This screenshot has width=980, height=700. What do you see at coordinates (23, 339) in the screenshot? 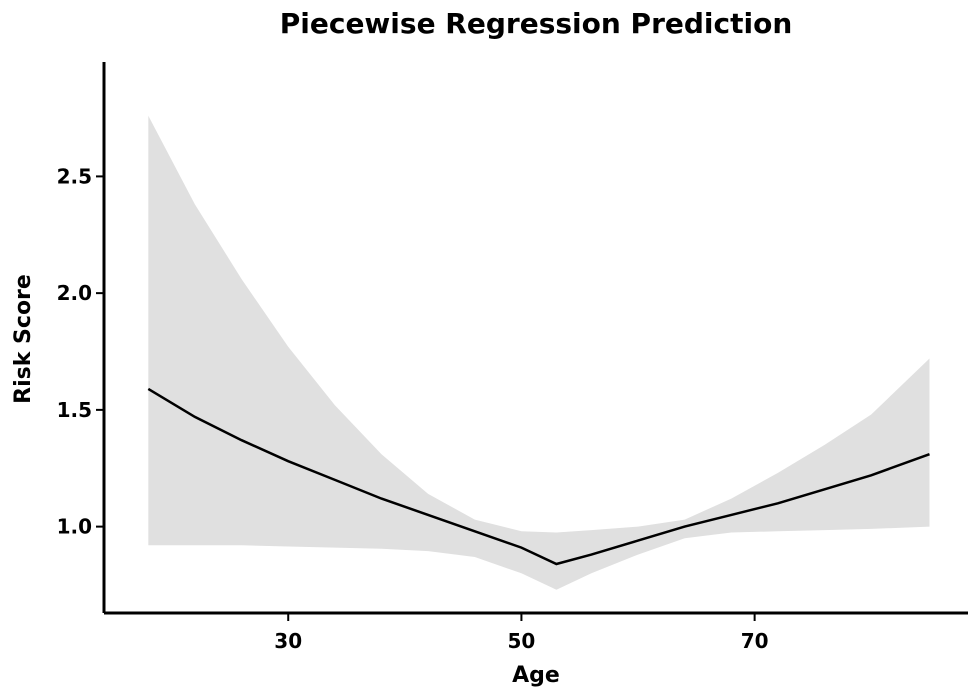
I see `y-axis-label: Risk Score` at bounding box center [23, 339].